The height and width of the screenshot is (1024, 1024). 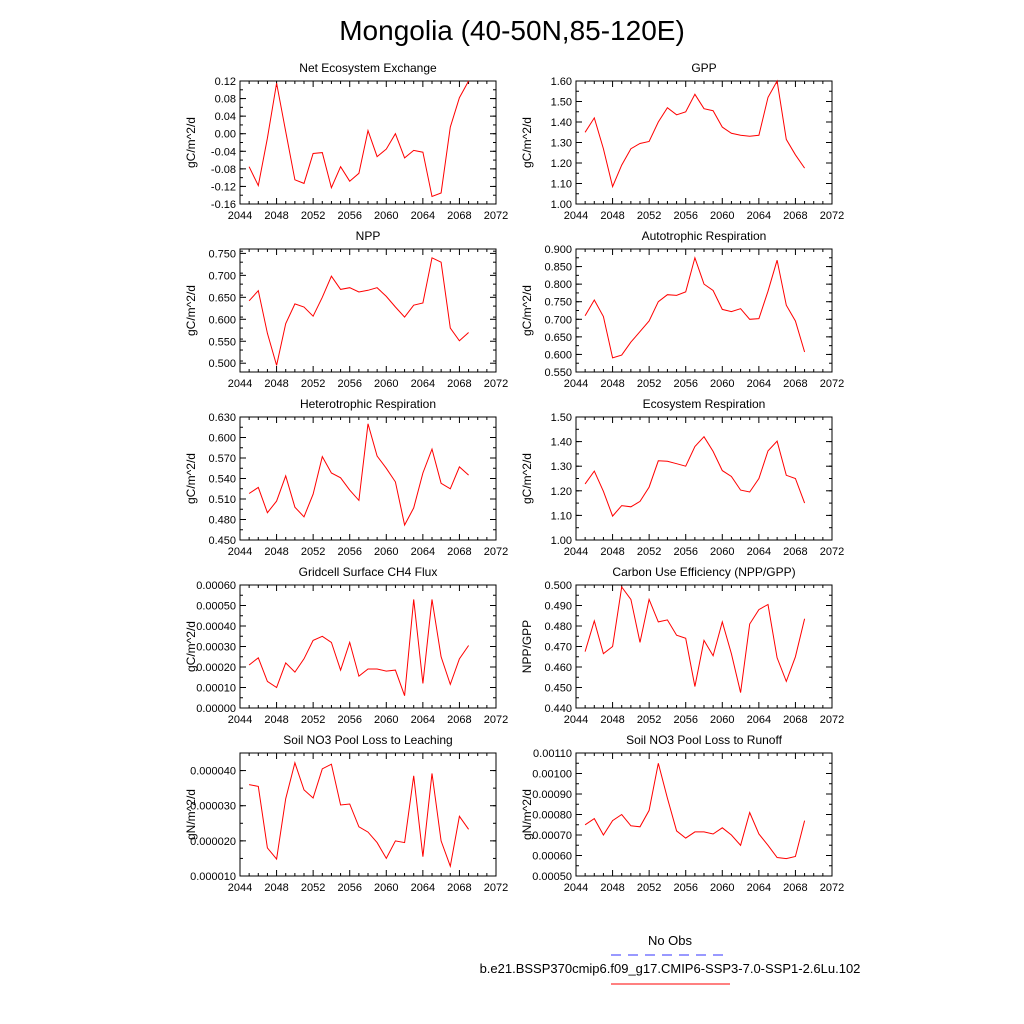 What do you see at coordinates (527, 646) in the screenshot?
I see `y-axis-label: NPP/GPP` at bounding box center [527, 646].